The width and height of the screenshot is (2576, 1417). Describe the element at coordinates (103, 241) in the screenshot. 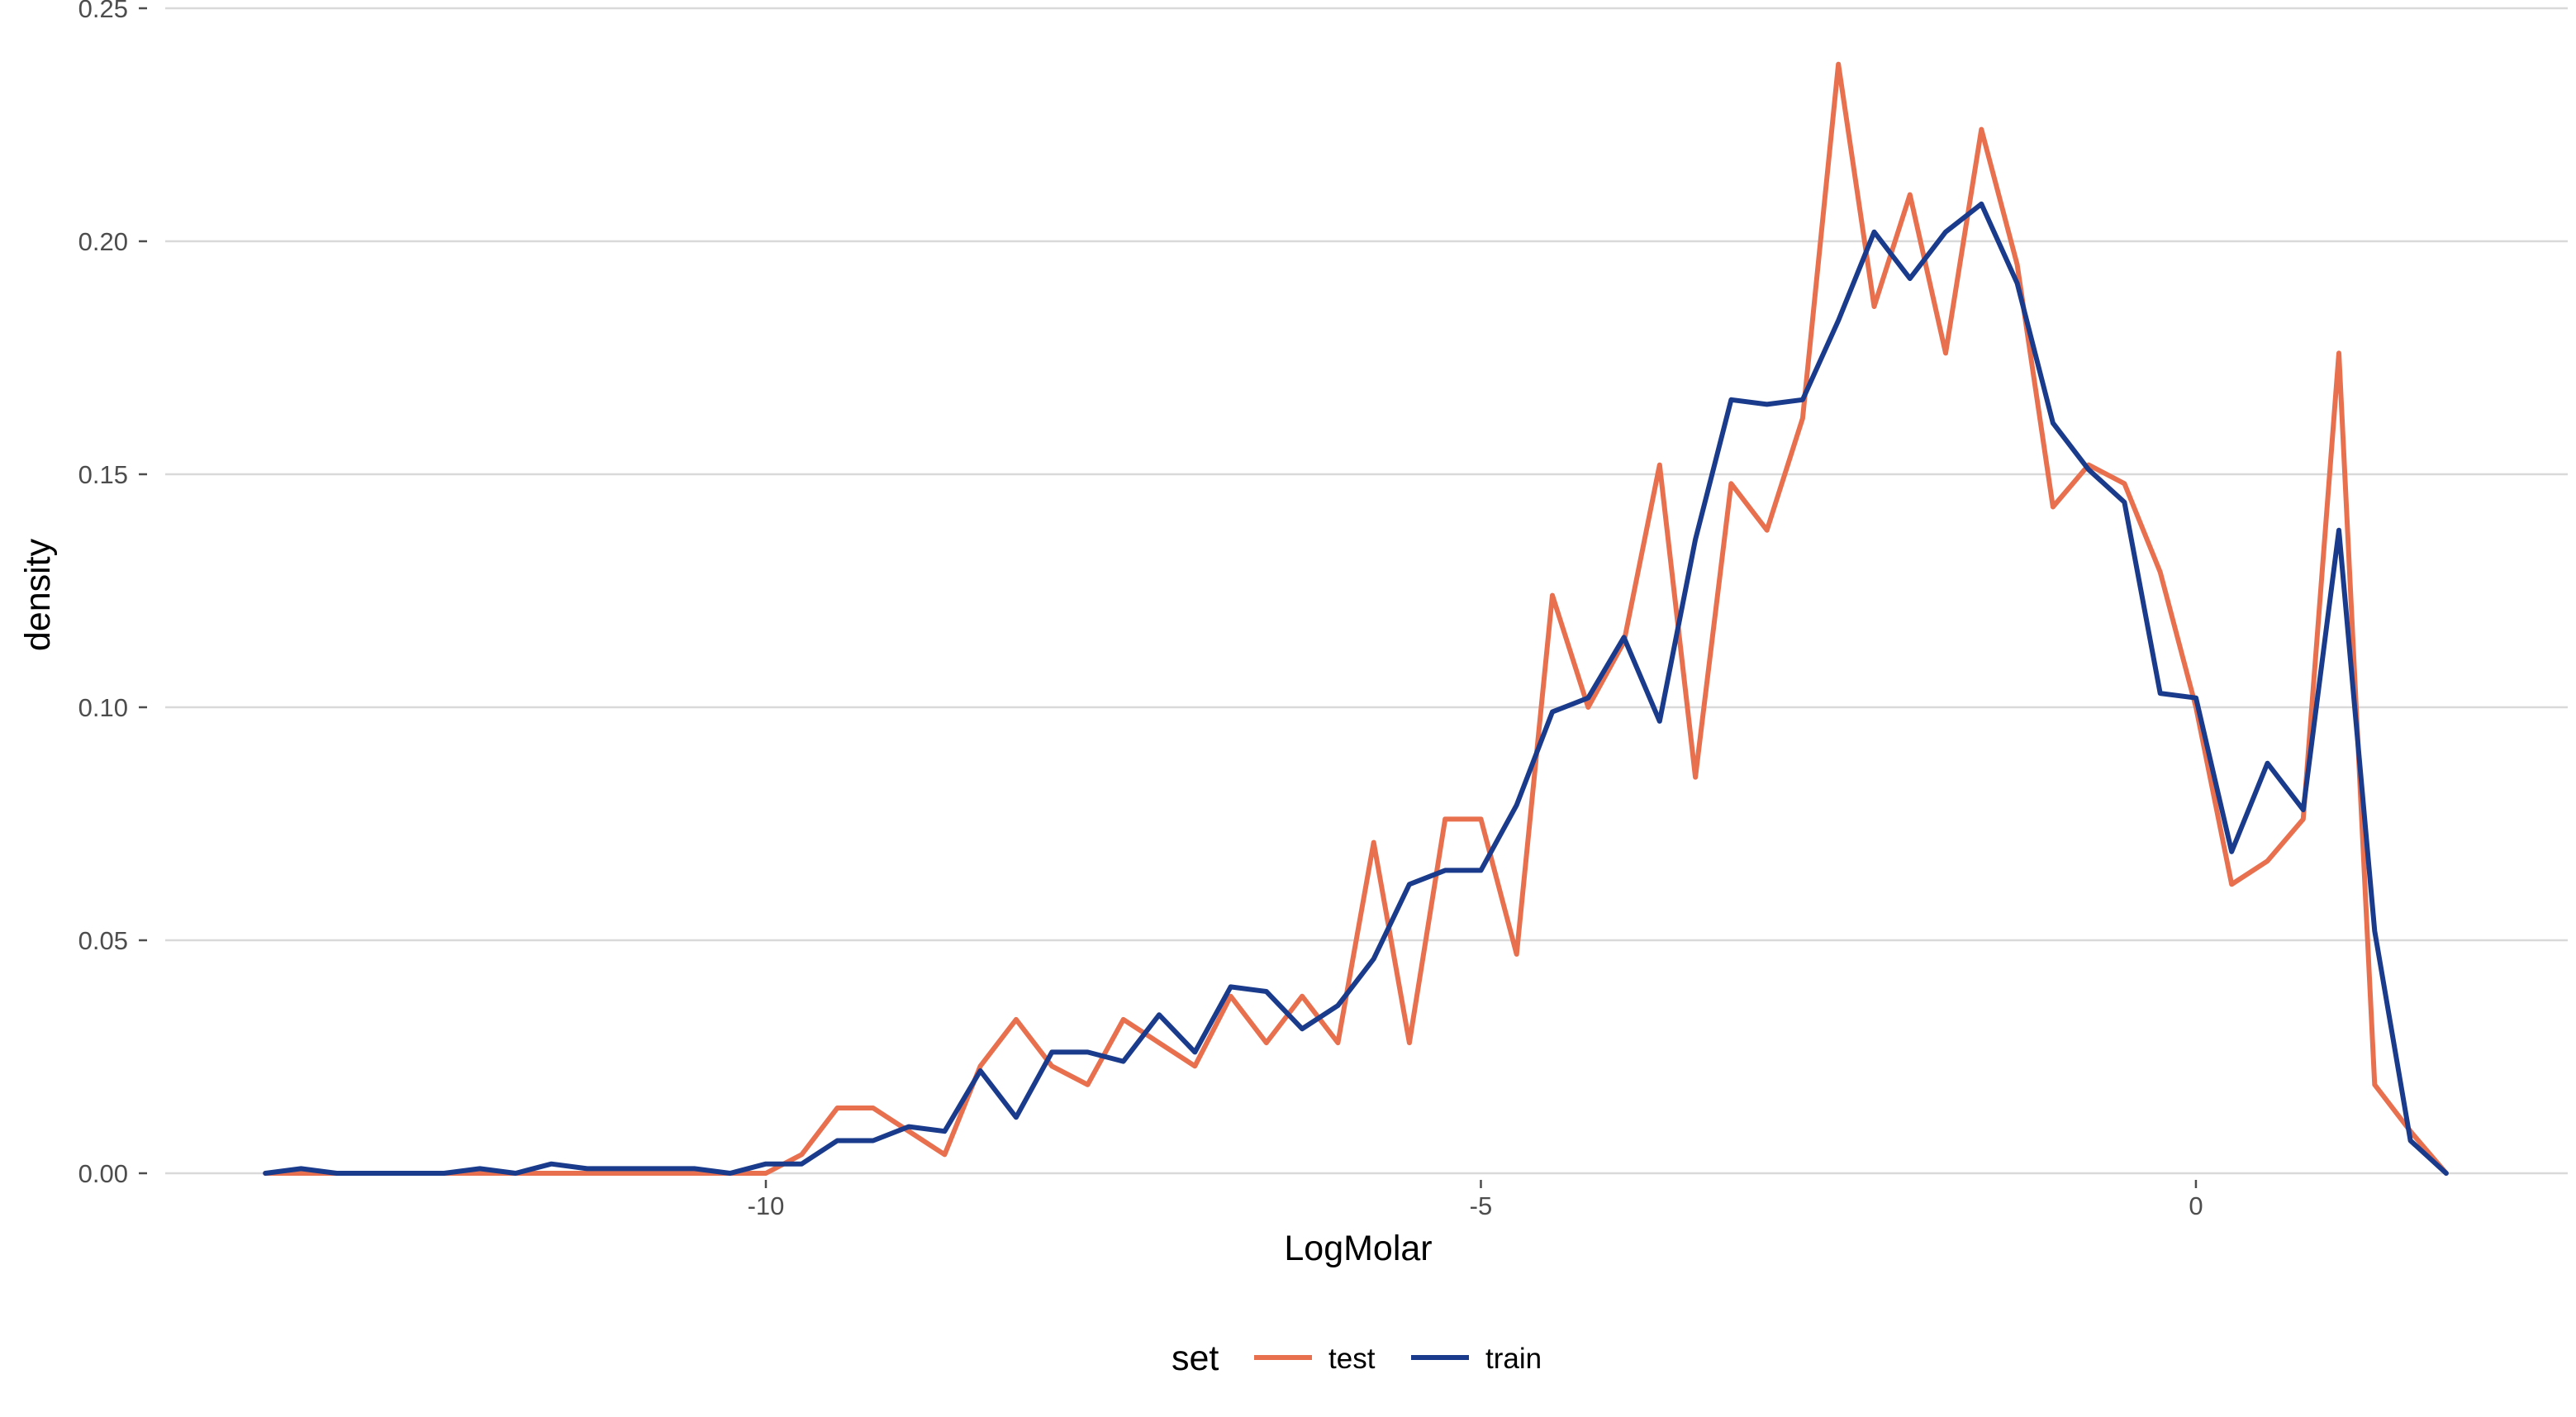

I see `y-tick-label-4: 0.20` at that location.